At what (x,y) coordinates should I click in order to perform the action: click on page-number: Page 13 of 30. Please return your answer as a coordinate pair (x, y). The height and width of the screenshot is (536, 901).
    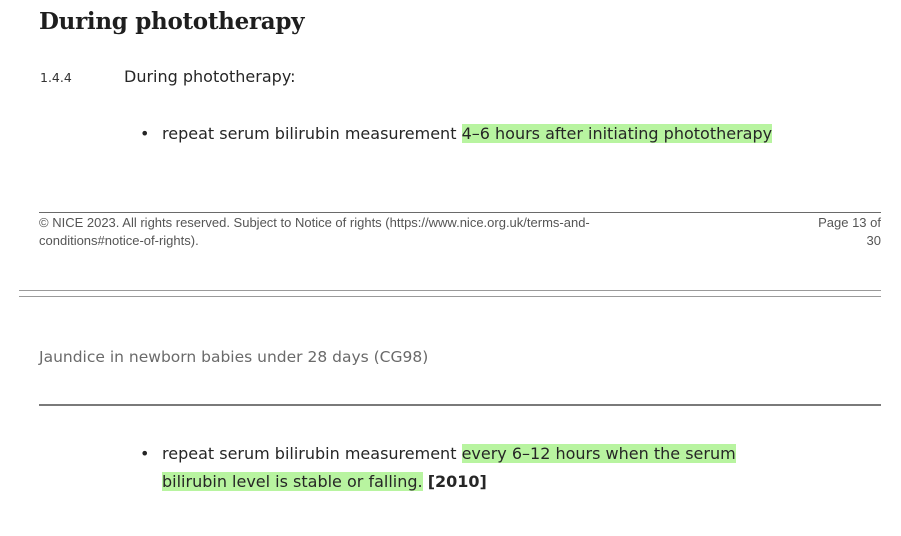
    Looking at the image, I should click on (836, 232).